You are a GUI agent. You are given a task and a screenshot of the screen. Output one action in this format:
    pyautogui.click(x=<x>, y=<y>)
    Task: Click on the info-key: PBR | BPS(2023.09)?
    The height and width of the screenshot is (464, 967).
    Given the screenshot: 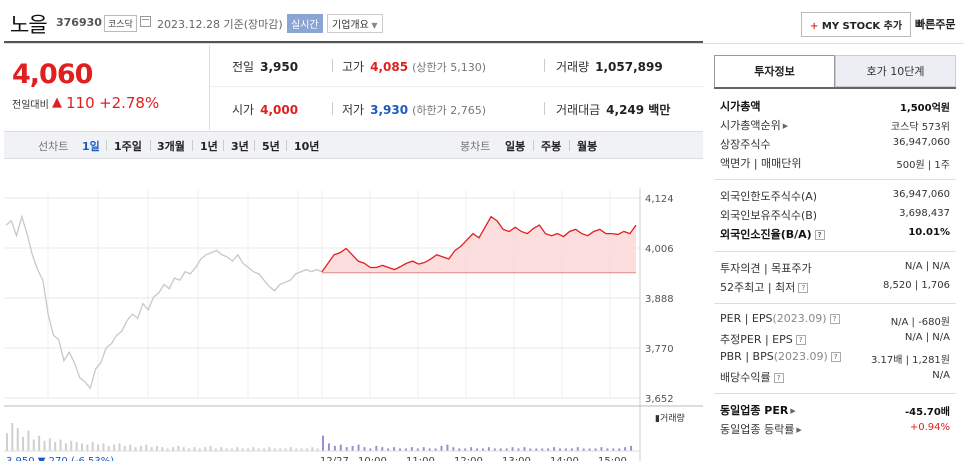 What is the action you would take?
    pyautogui.click(x=780, y=356)
    